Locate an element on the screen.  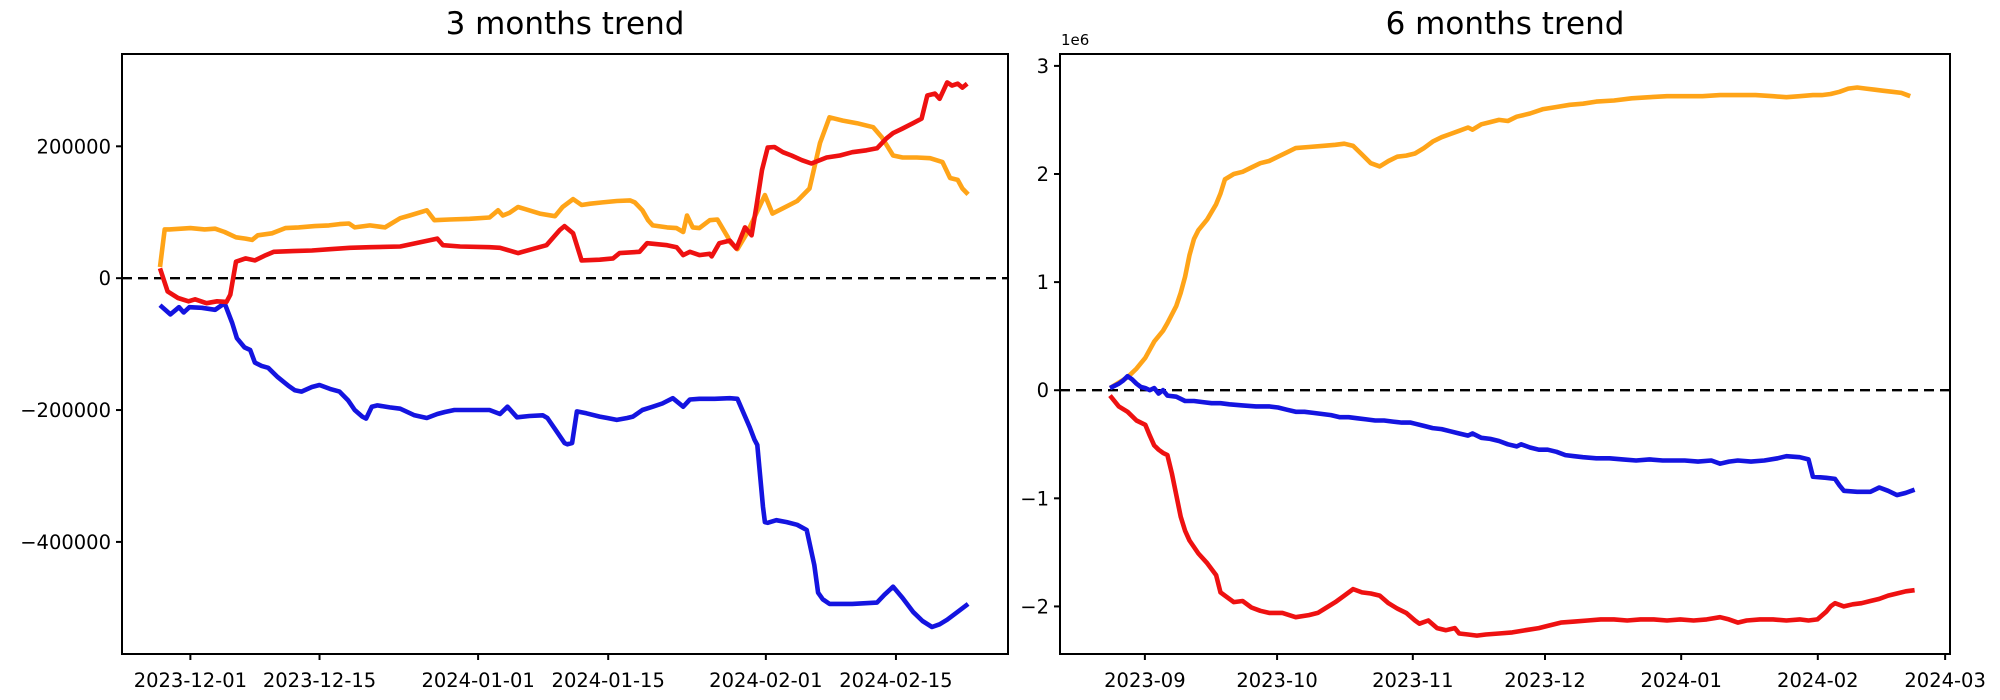
x-tick-label: 2024-02 is located at coordinates (1817, 680).